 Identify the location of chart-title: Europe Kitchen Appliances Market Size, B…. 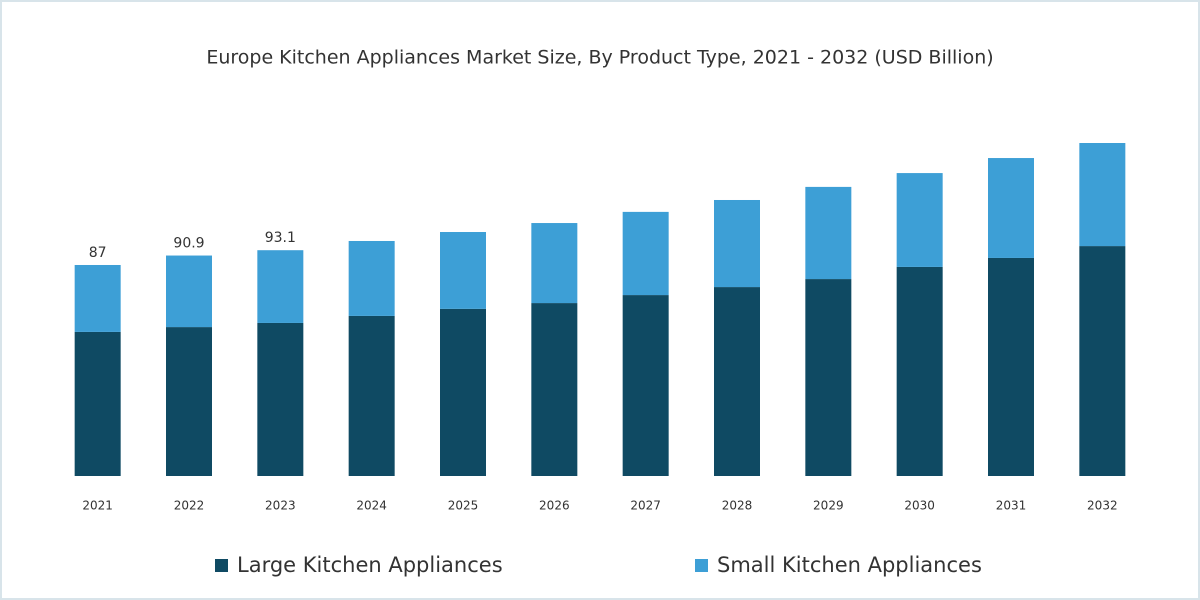
(599, 58).